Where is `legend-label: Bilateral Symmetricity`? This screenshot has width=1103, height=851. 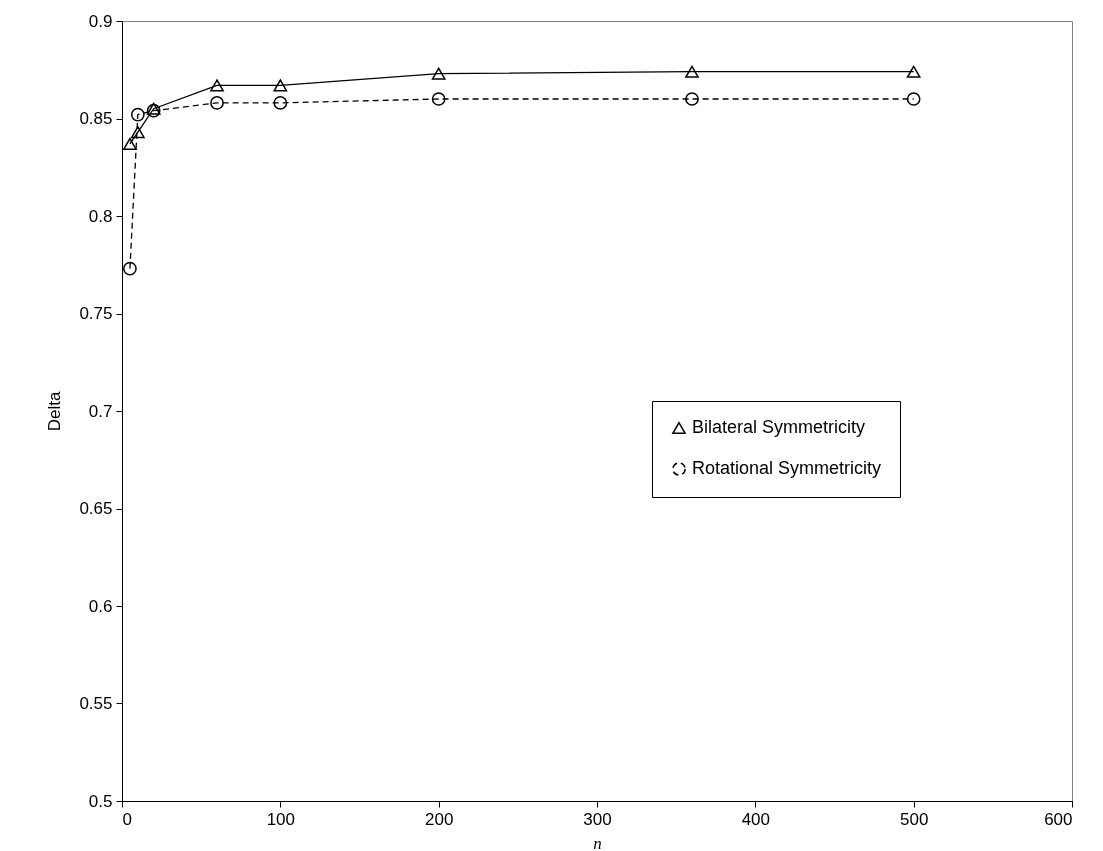 legend-label: Bilateral Symmetricity is located at coordinates (779, 427).